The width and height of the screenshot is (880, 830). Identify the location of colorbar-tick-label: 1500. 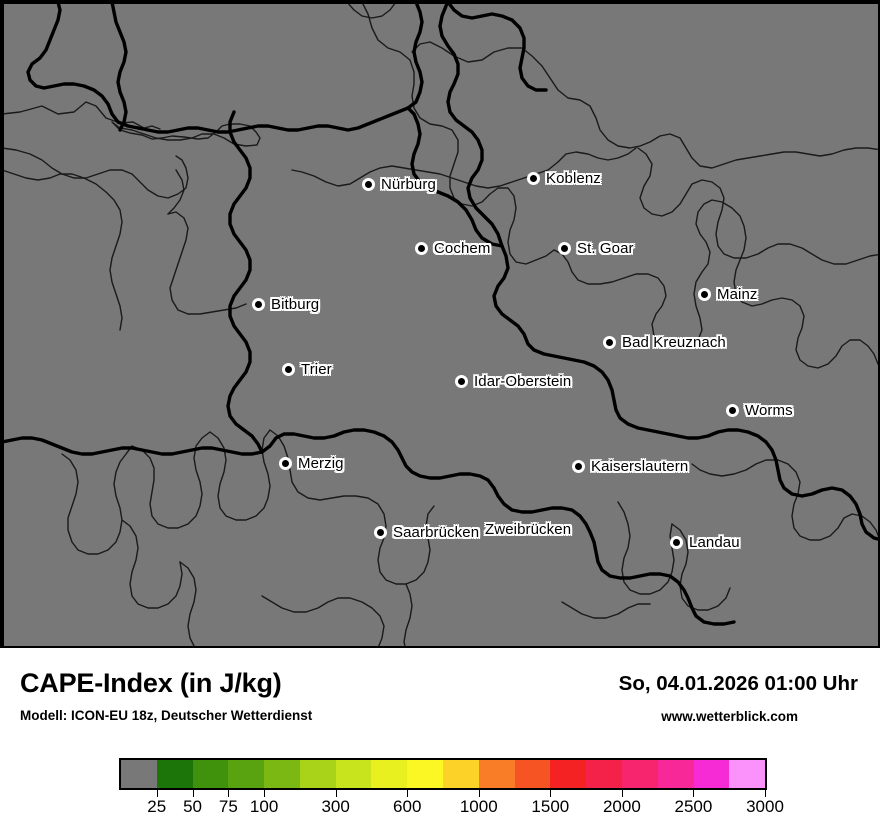
(550, 806).